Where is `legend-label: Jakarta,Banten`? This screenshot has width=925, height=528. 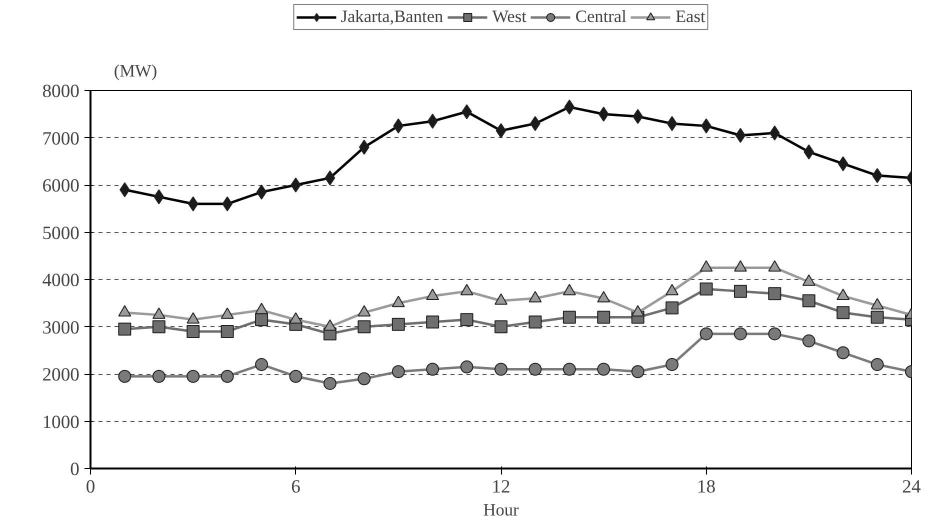
legend-label: Jakarta,Banten is located at coordinates (392, 17).